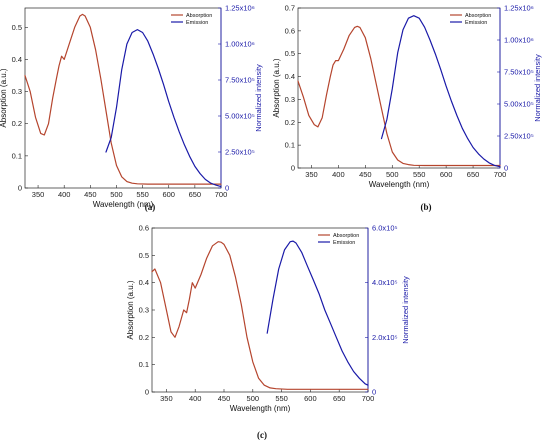 The image size is (550, 446). Describe the element at coordinates (519, 8) in the screenshot. I see `panel-b-y2-tick-label: 1.25x10⁶` at that location.